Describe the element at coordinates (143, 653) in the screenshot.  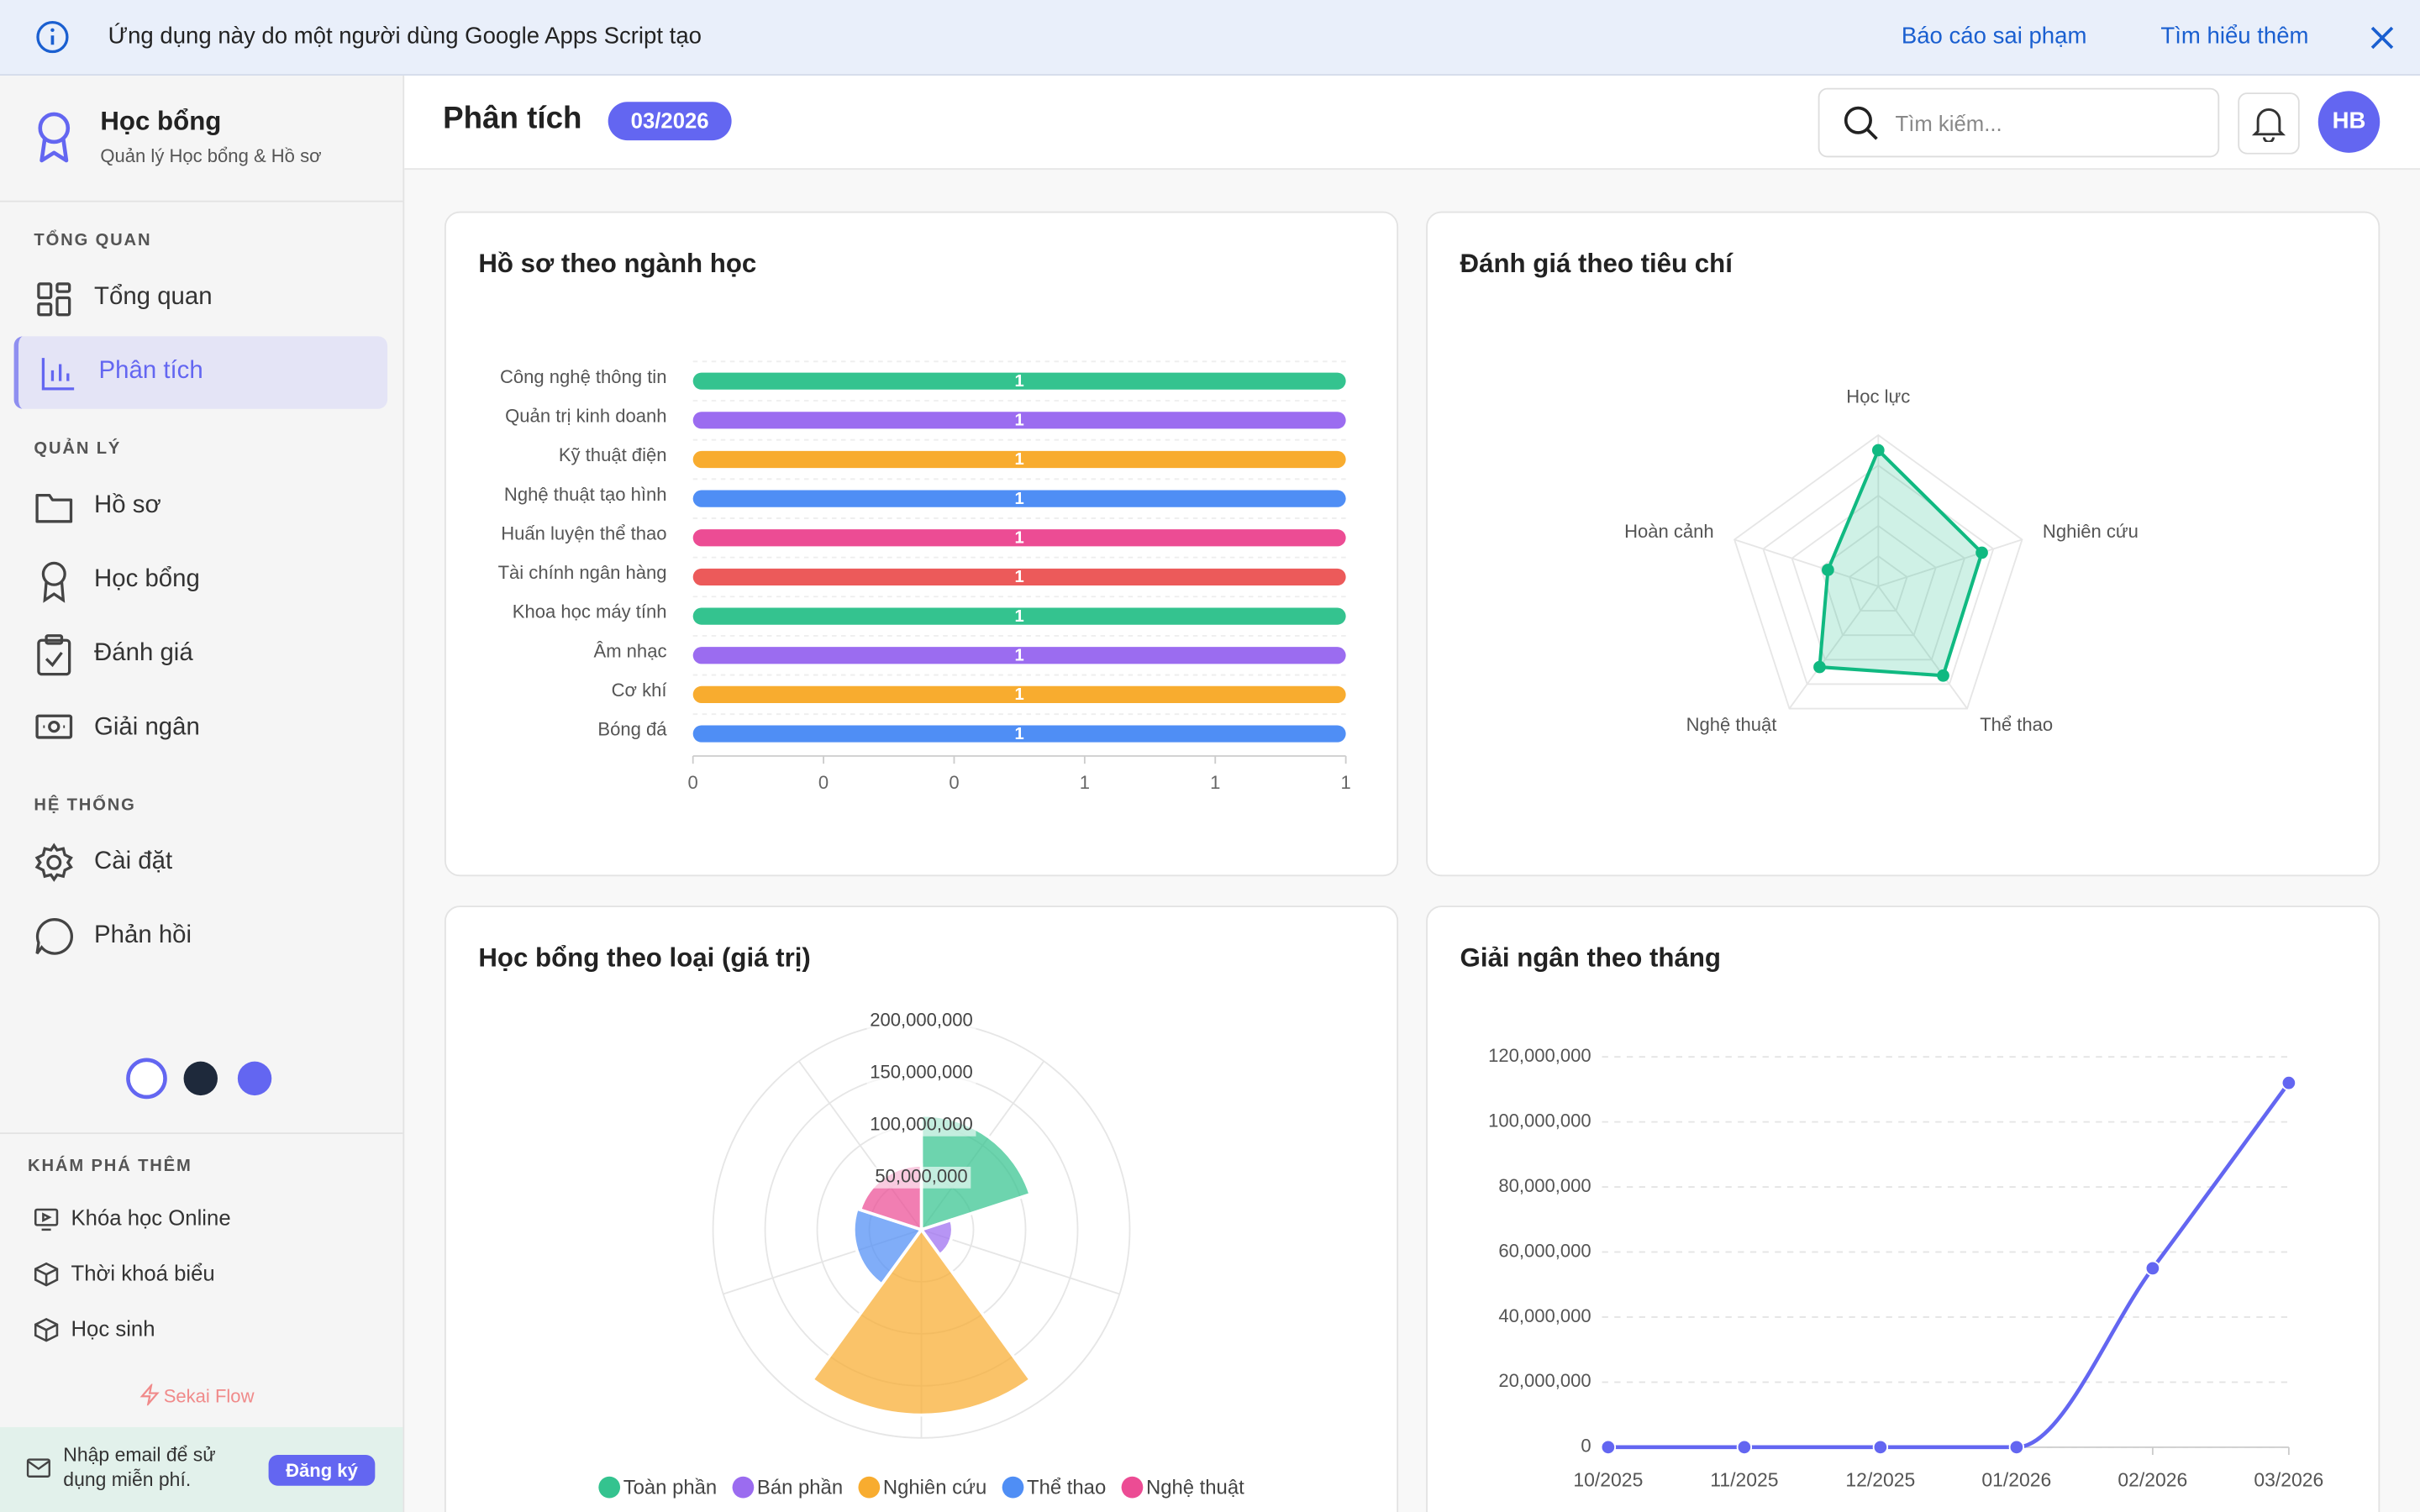
I see `nav-item: Đánh giá` at that location.